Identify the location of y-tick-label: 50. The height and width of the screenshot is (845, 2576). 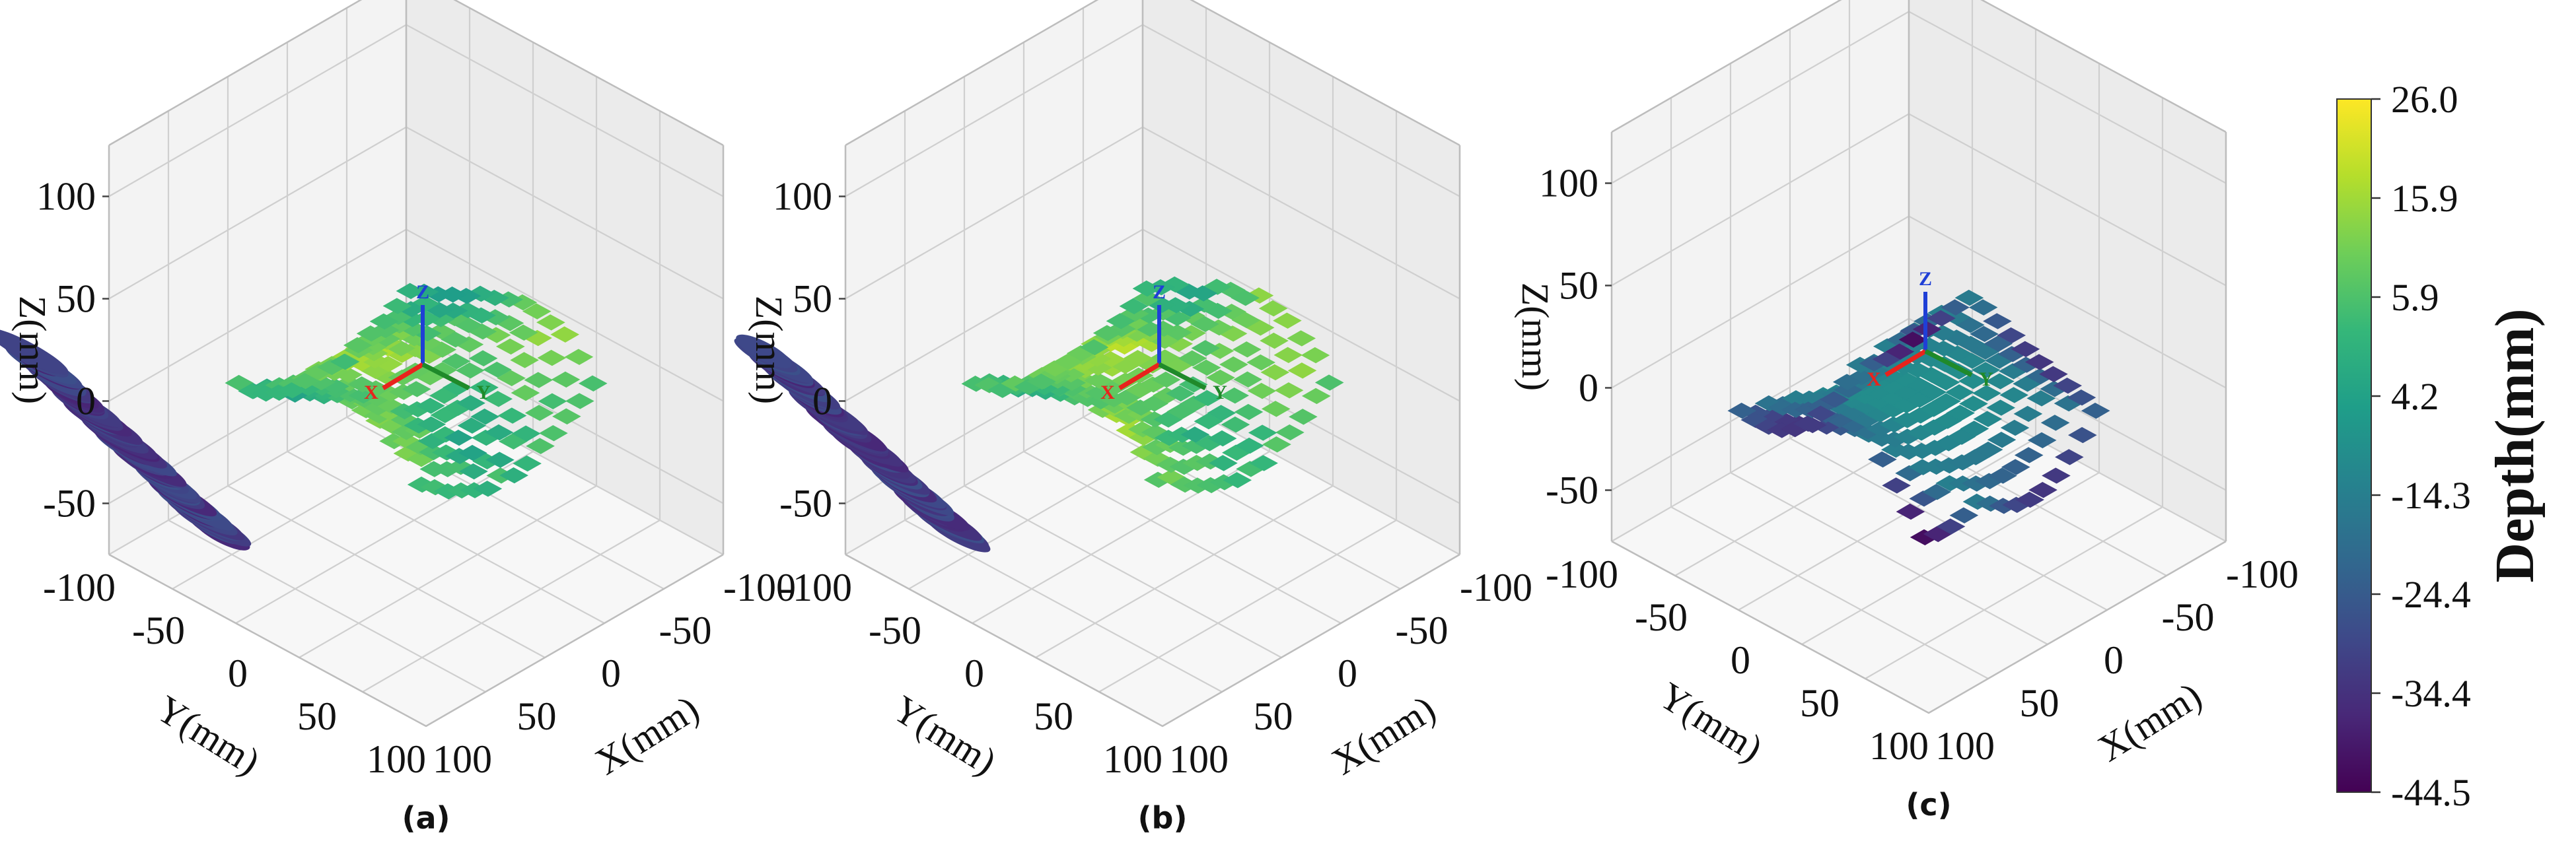
(317, 716).